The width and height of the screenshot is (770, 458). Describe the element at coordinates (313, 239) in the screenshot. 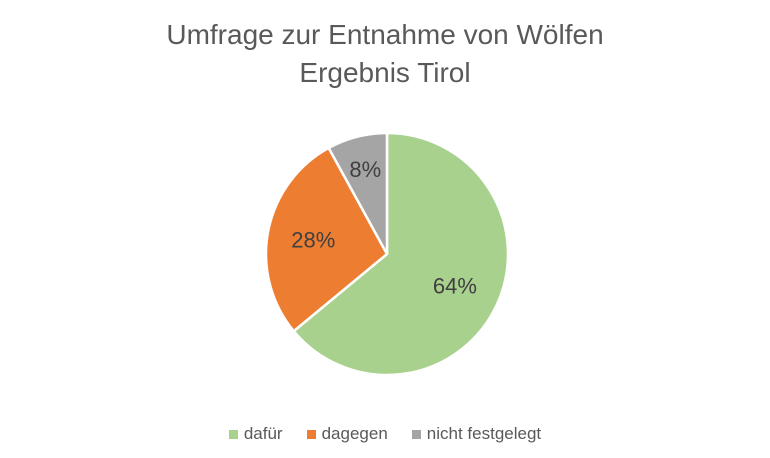

I see `data-label-1: 28%` at that location.